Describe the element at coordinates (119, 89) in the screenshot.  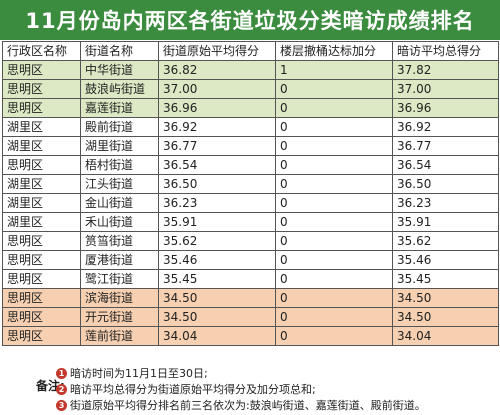
I see `cell-street: 鼓浪屿街道` at that location.